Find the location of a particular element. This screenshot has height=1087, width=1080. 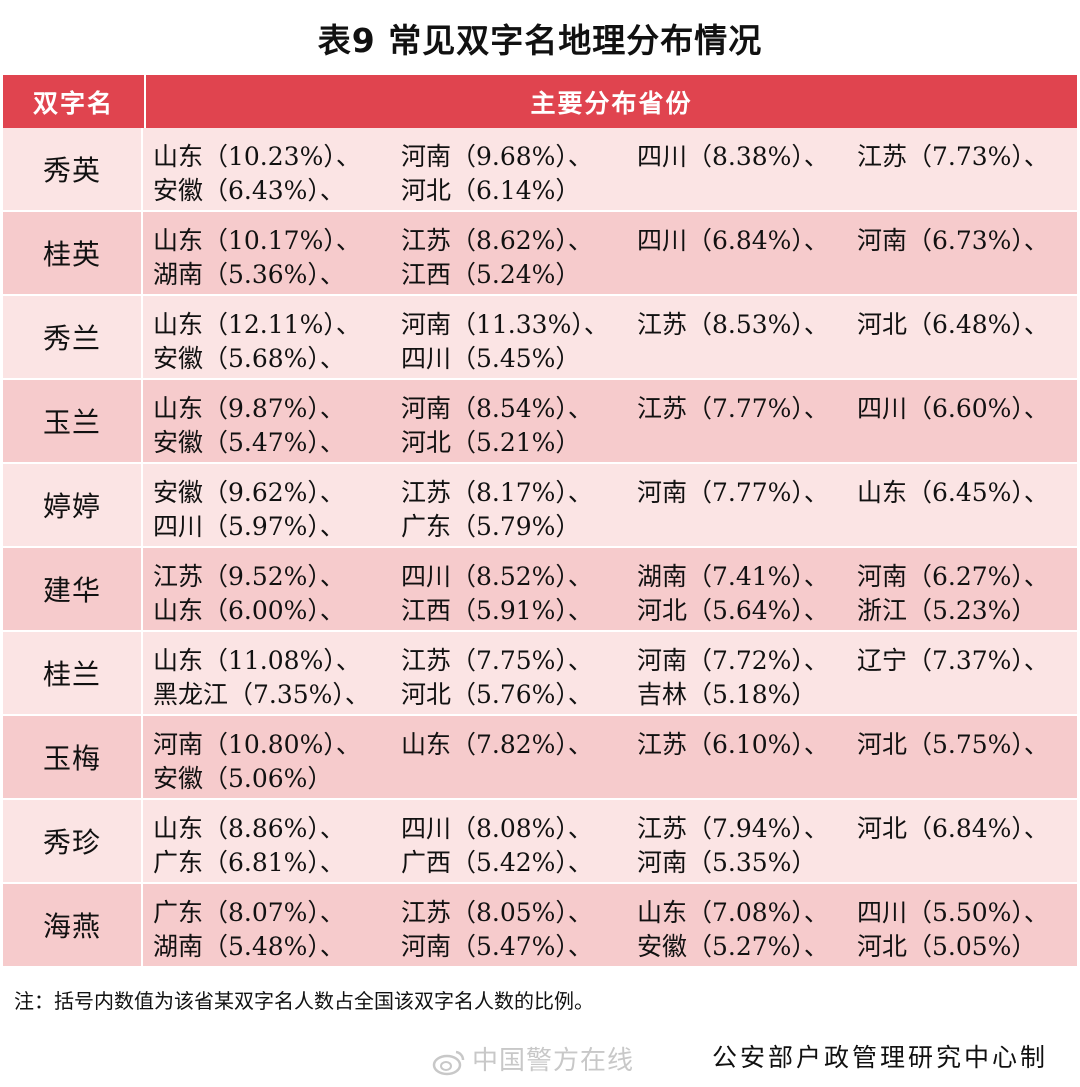

province-entry: 安徽（9.62%）、 is located at coordinates (249, 492).